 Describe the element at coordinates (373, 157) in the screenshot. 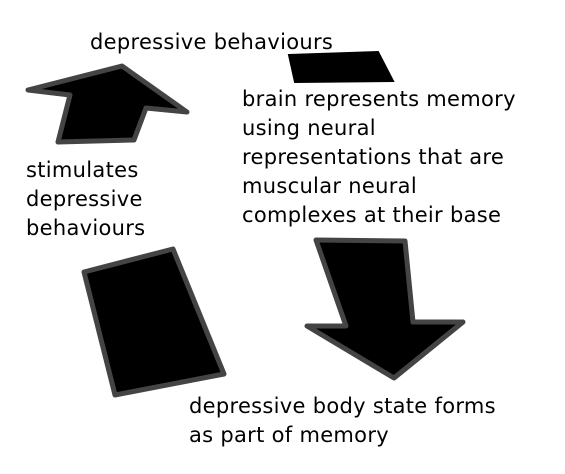

I see `label-line: representations that are` at that location.